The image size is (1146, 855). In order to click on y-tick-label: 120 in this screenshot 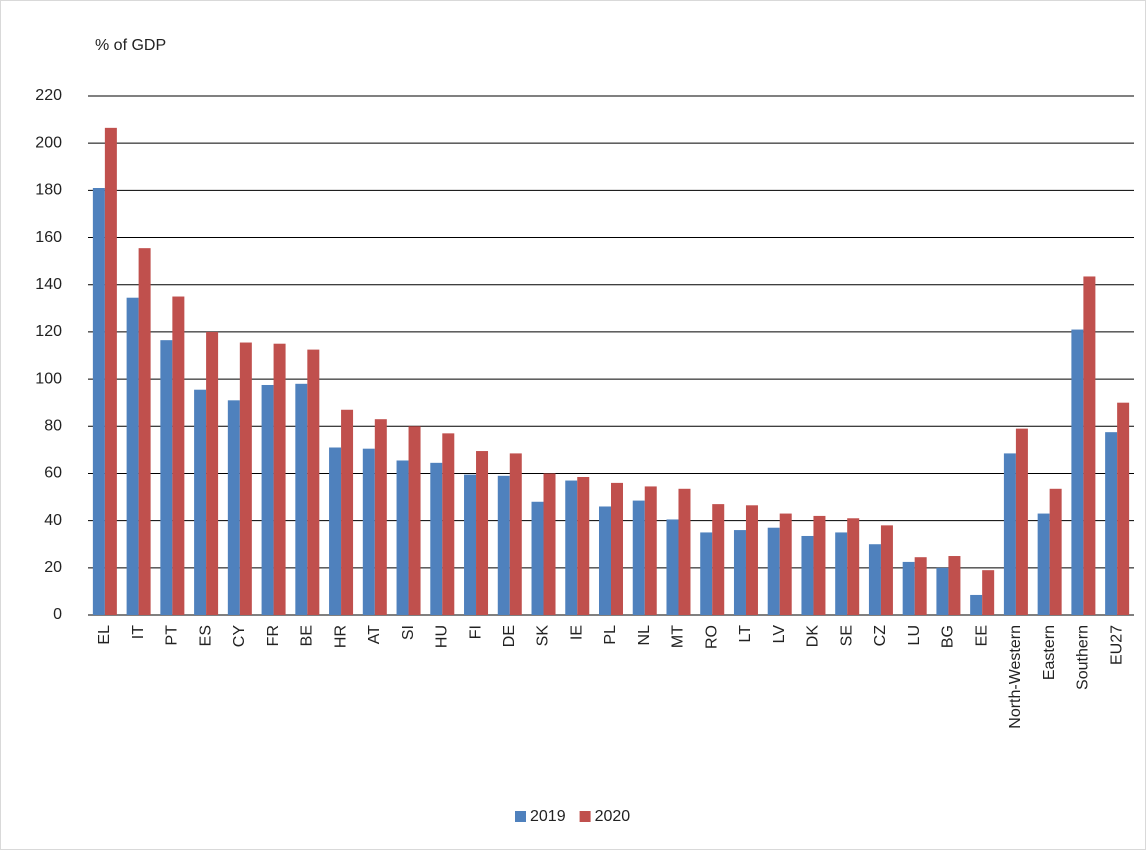, I will do `click(48, 331)`.